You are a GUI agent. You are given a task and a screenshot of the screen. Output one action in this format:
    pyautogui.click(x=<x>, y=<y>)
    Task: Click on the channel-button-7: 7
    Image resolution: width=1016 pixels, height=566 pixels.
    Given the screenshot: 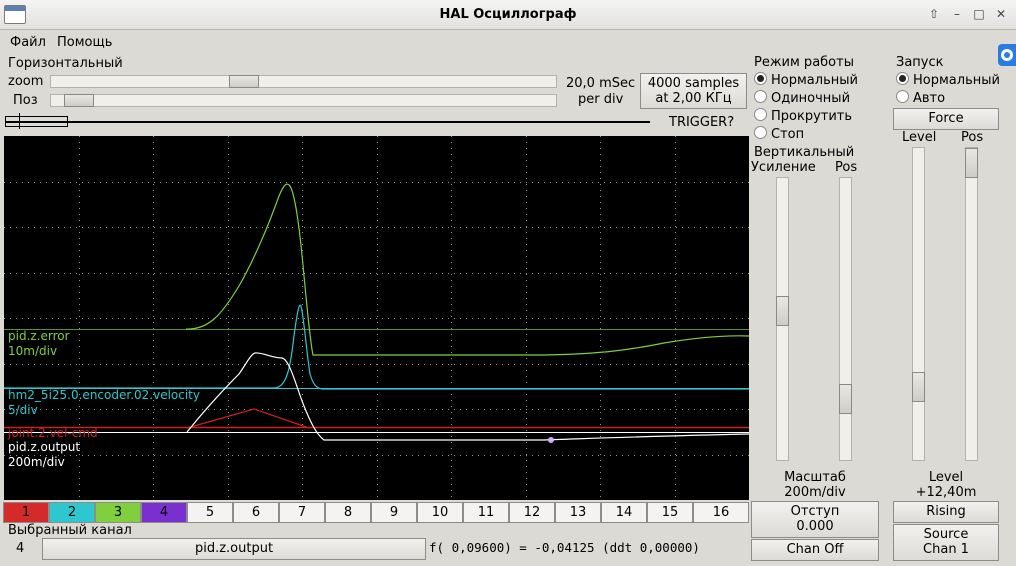 What is the action you would take?
    pyautogui.click(x=302, y=512)
    